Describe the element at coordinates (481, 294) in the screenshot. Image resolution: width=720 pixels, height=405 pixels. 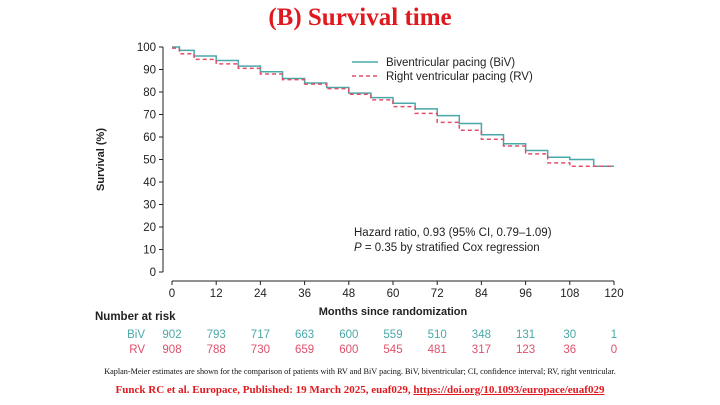
I see `x-tick-label-84: 84` at that location.